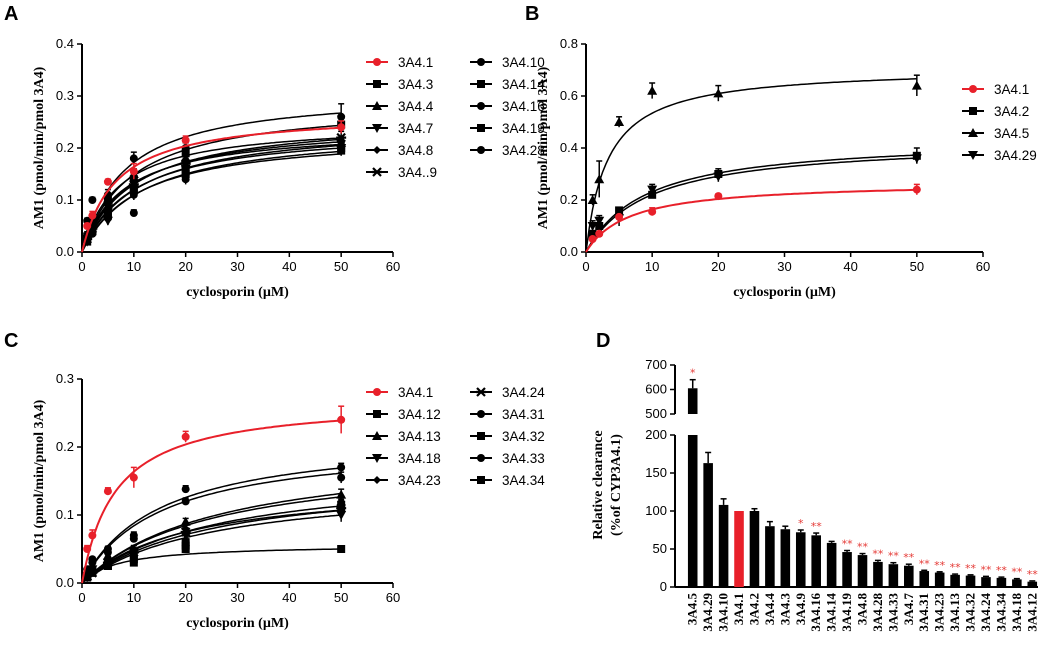 This screenshot has height=650, width=1052. What do you see at coordinates (532, 14) in the screenshot?
I see `panel-letter-b: B` at bounding box center [532, 14].